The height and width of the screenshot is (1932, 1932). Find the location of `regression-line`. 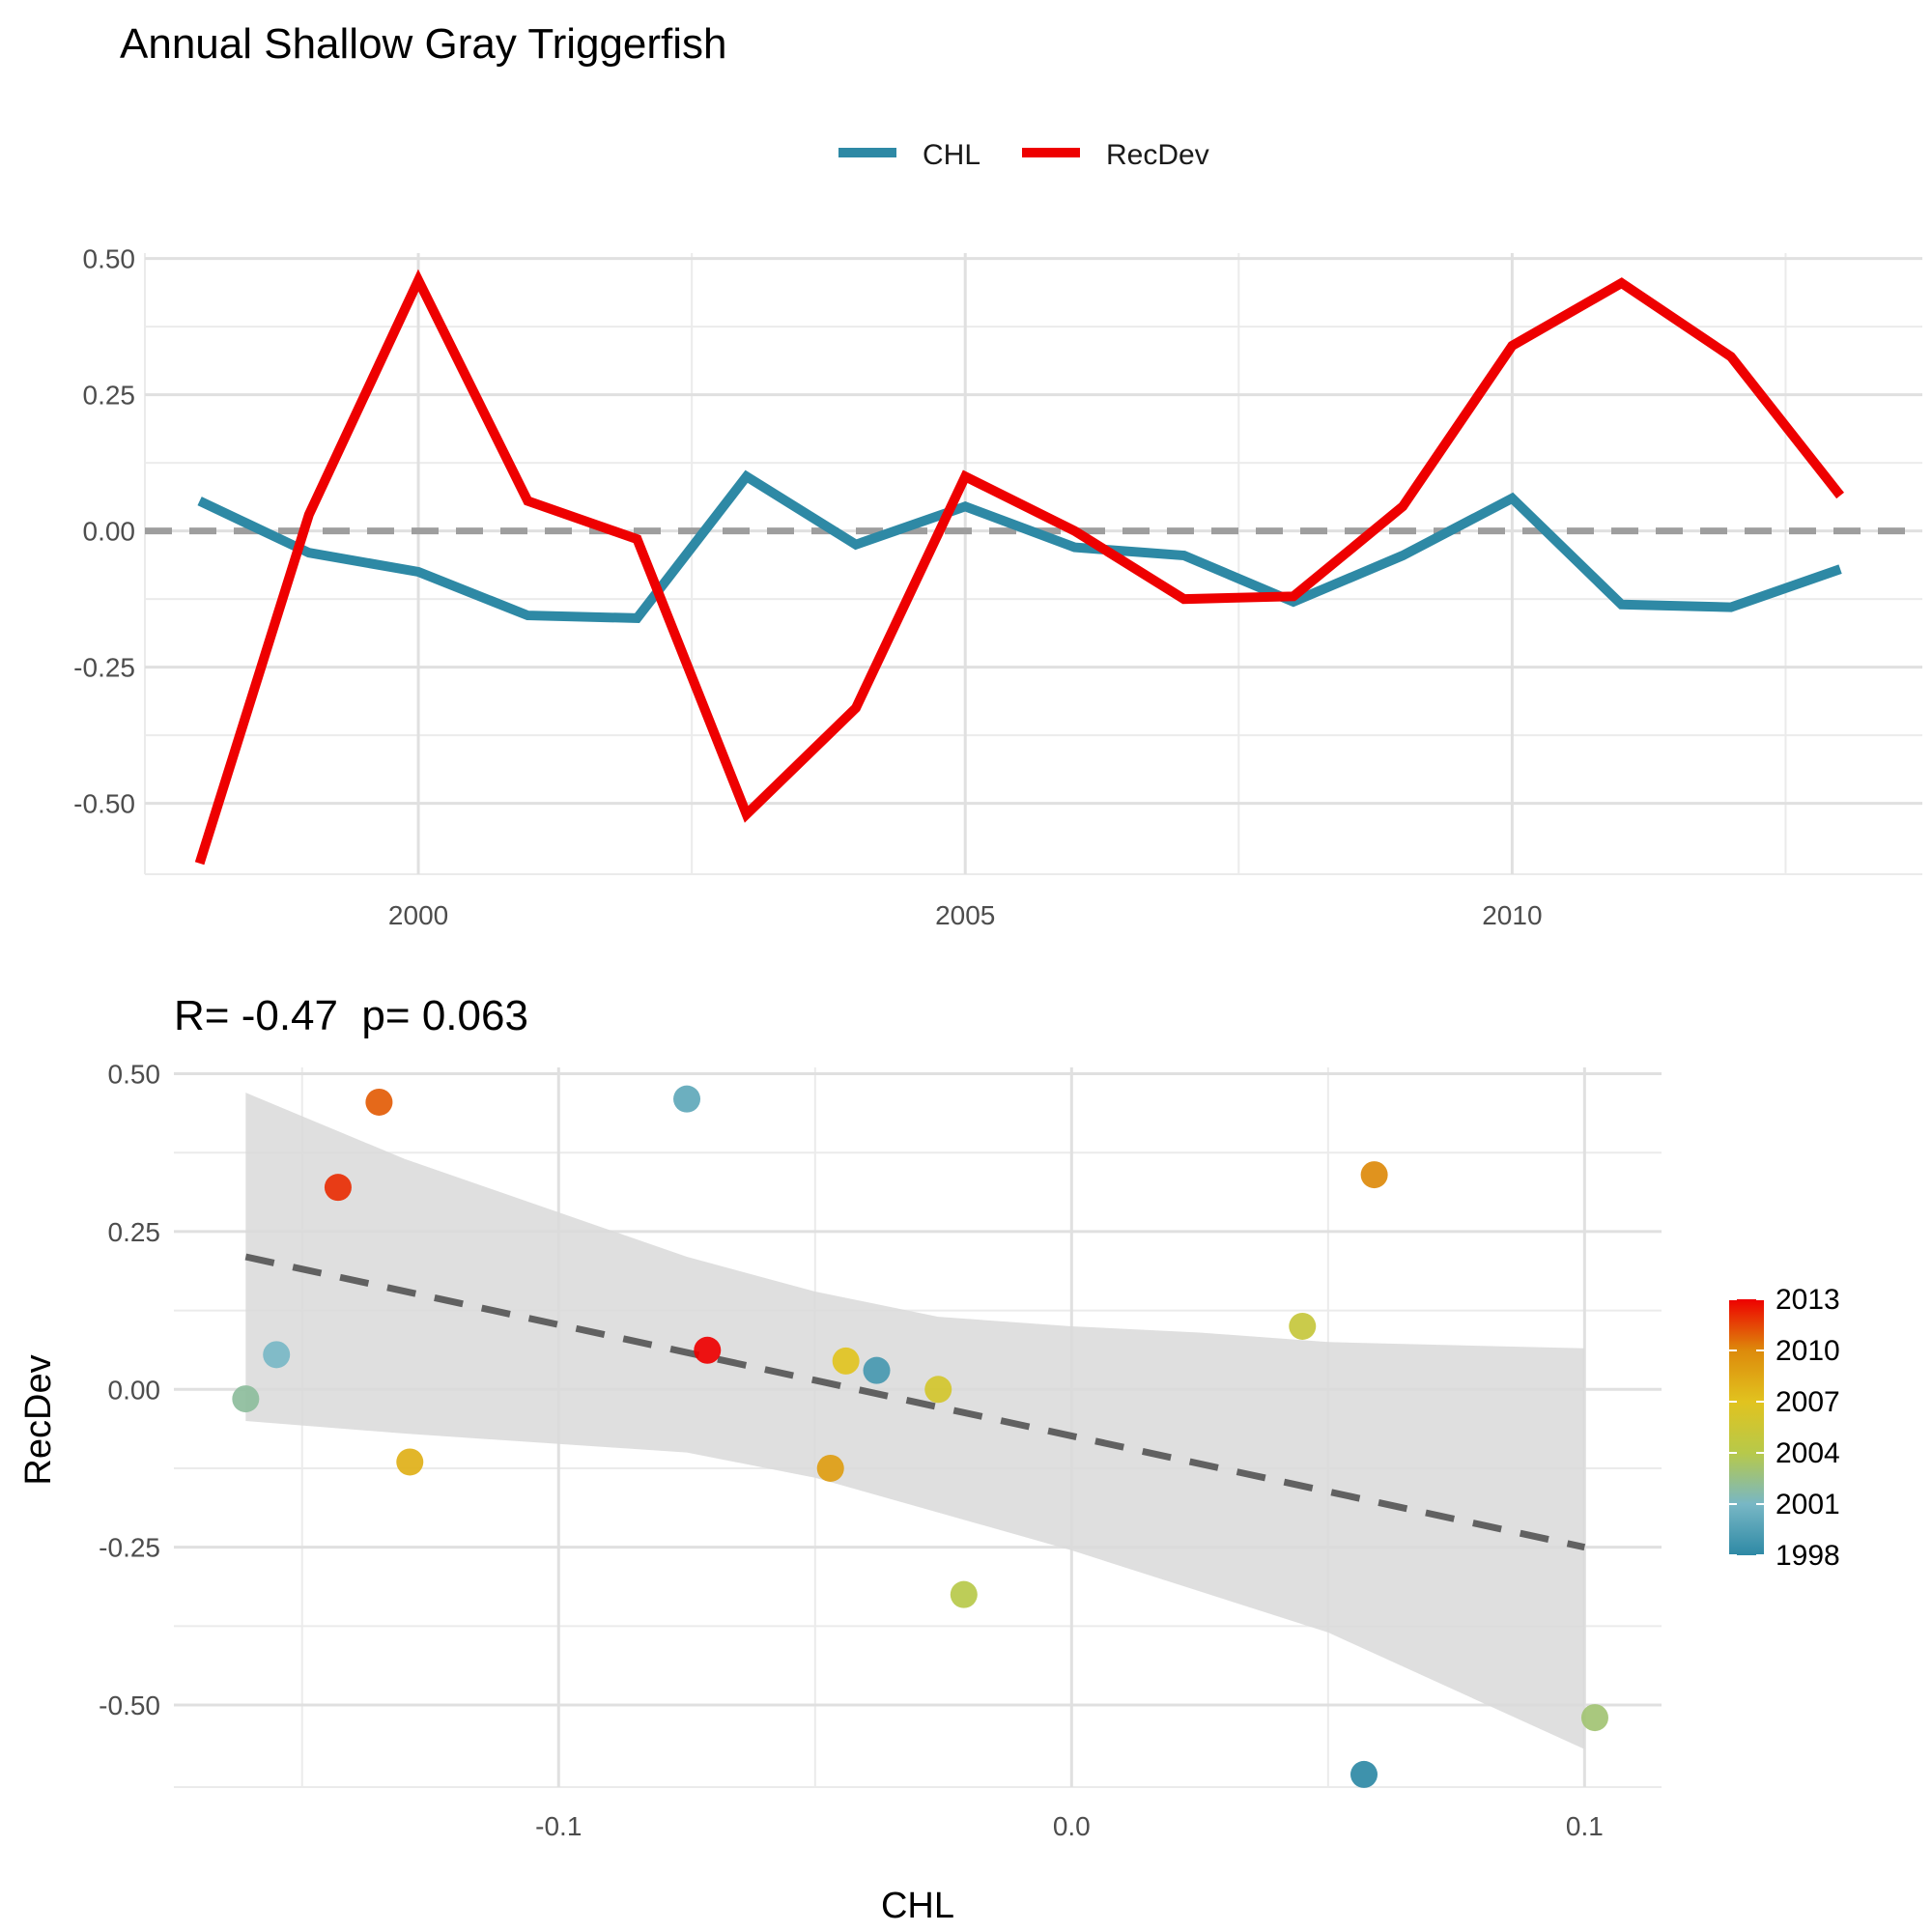

regression-line is located at coordinates (915, 1402).